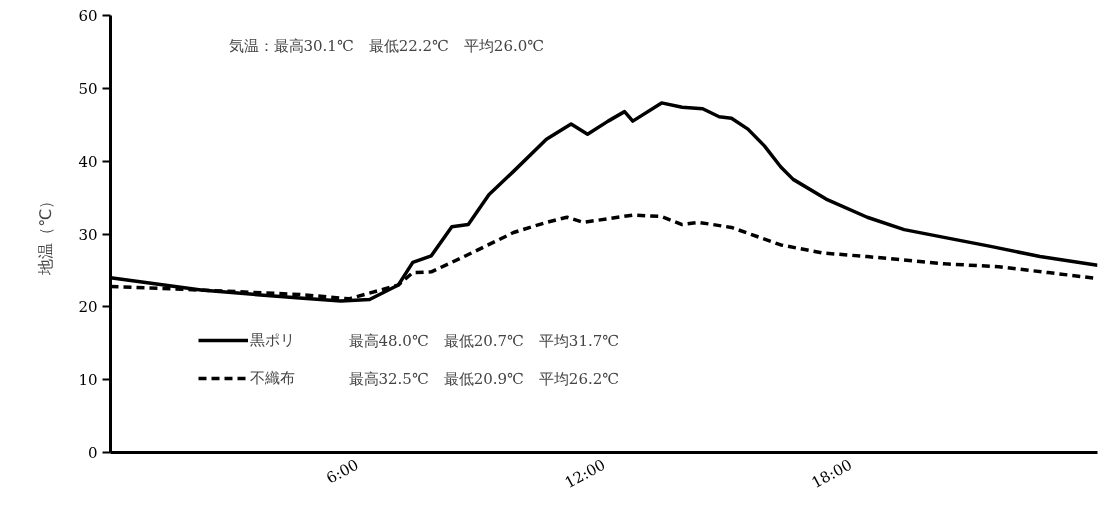 The width and height of the screenshot is (1099, 512). What do you see at coordinates (386, 45) in the screenshot?
I see `annotation: 気温：最高30.1℃ 最低22.2℃ 平均26.0℃` at bounding box center [386, 45].